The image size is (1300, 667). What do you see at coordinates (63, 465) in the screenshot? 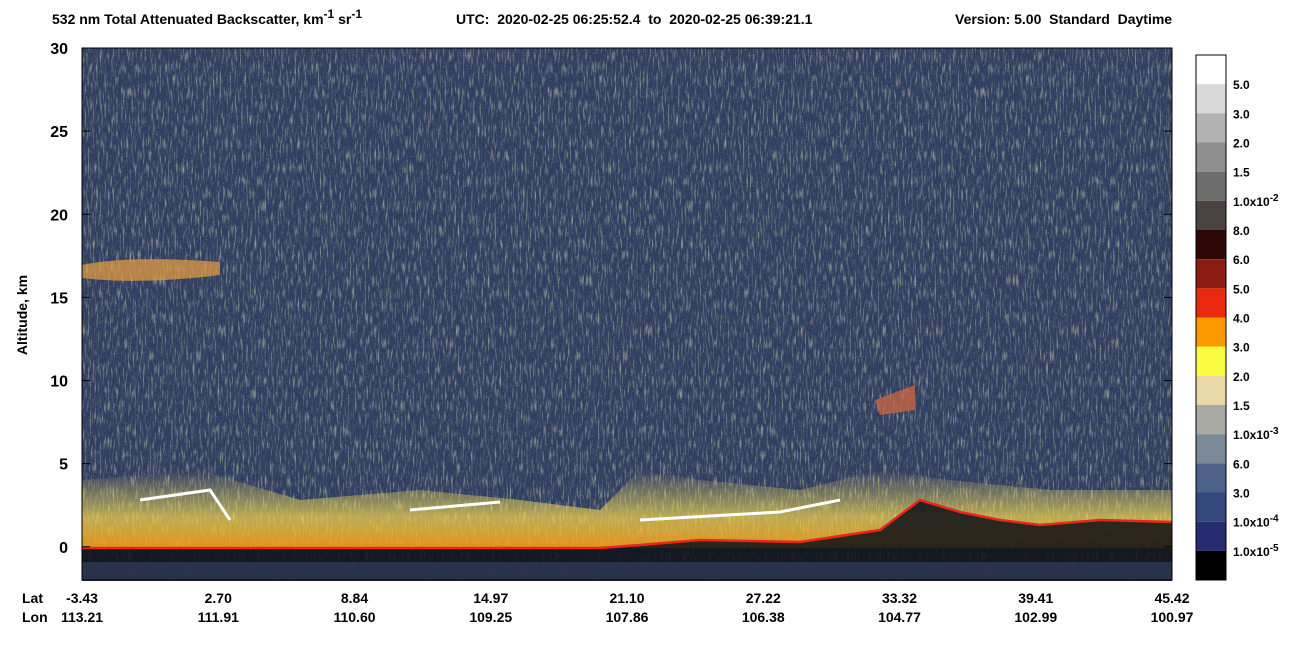
I see `y-tick-label: 5` at bounding box center [63, 465].